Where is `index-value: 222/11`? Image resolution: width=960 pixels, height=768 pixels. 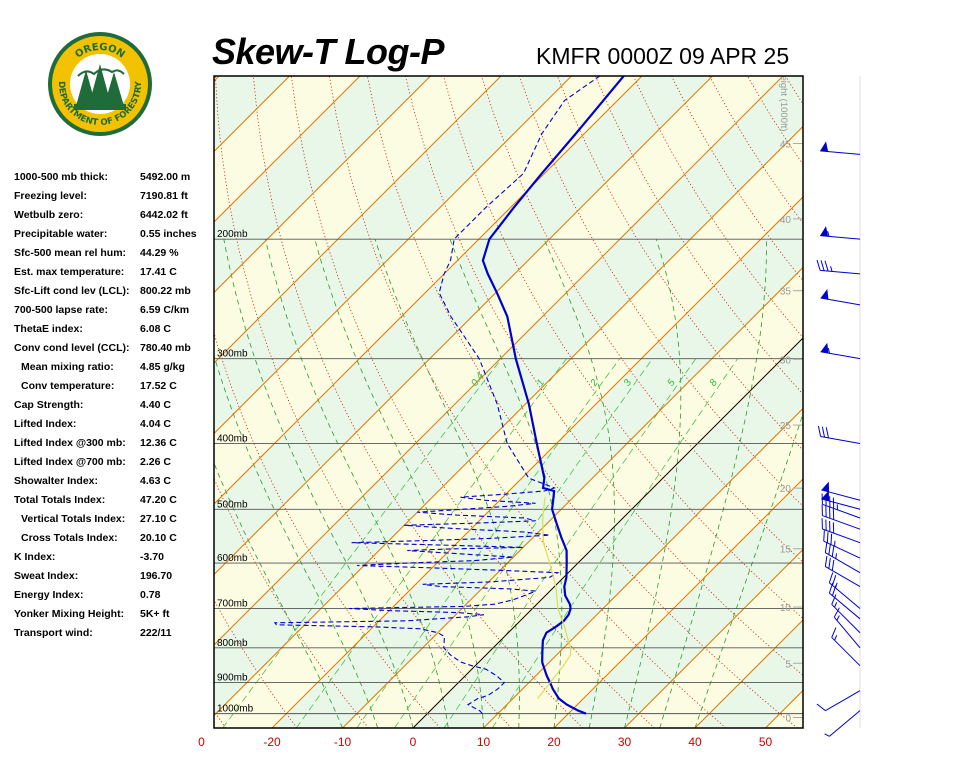
index-value: 222/11 is located at coordinates (156, 633).